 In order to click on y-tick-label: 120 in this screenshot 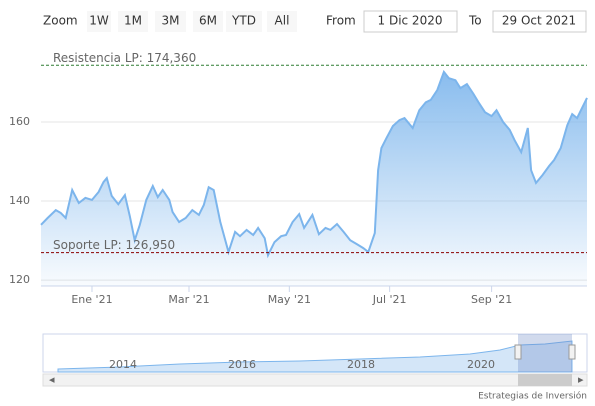, I will do `click(19, 279)`.